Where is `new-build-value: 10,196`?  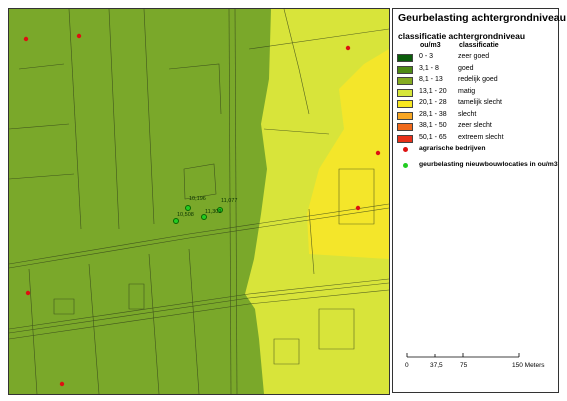
new-build-value: 10,196 is located at coordinates (197, 199).